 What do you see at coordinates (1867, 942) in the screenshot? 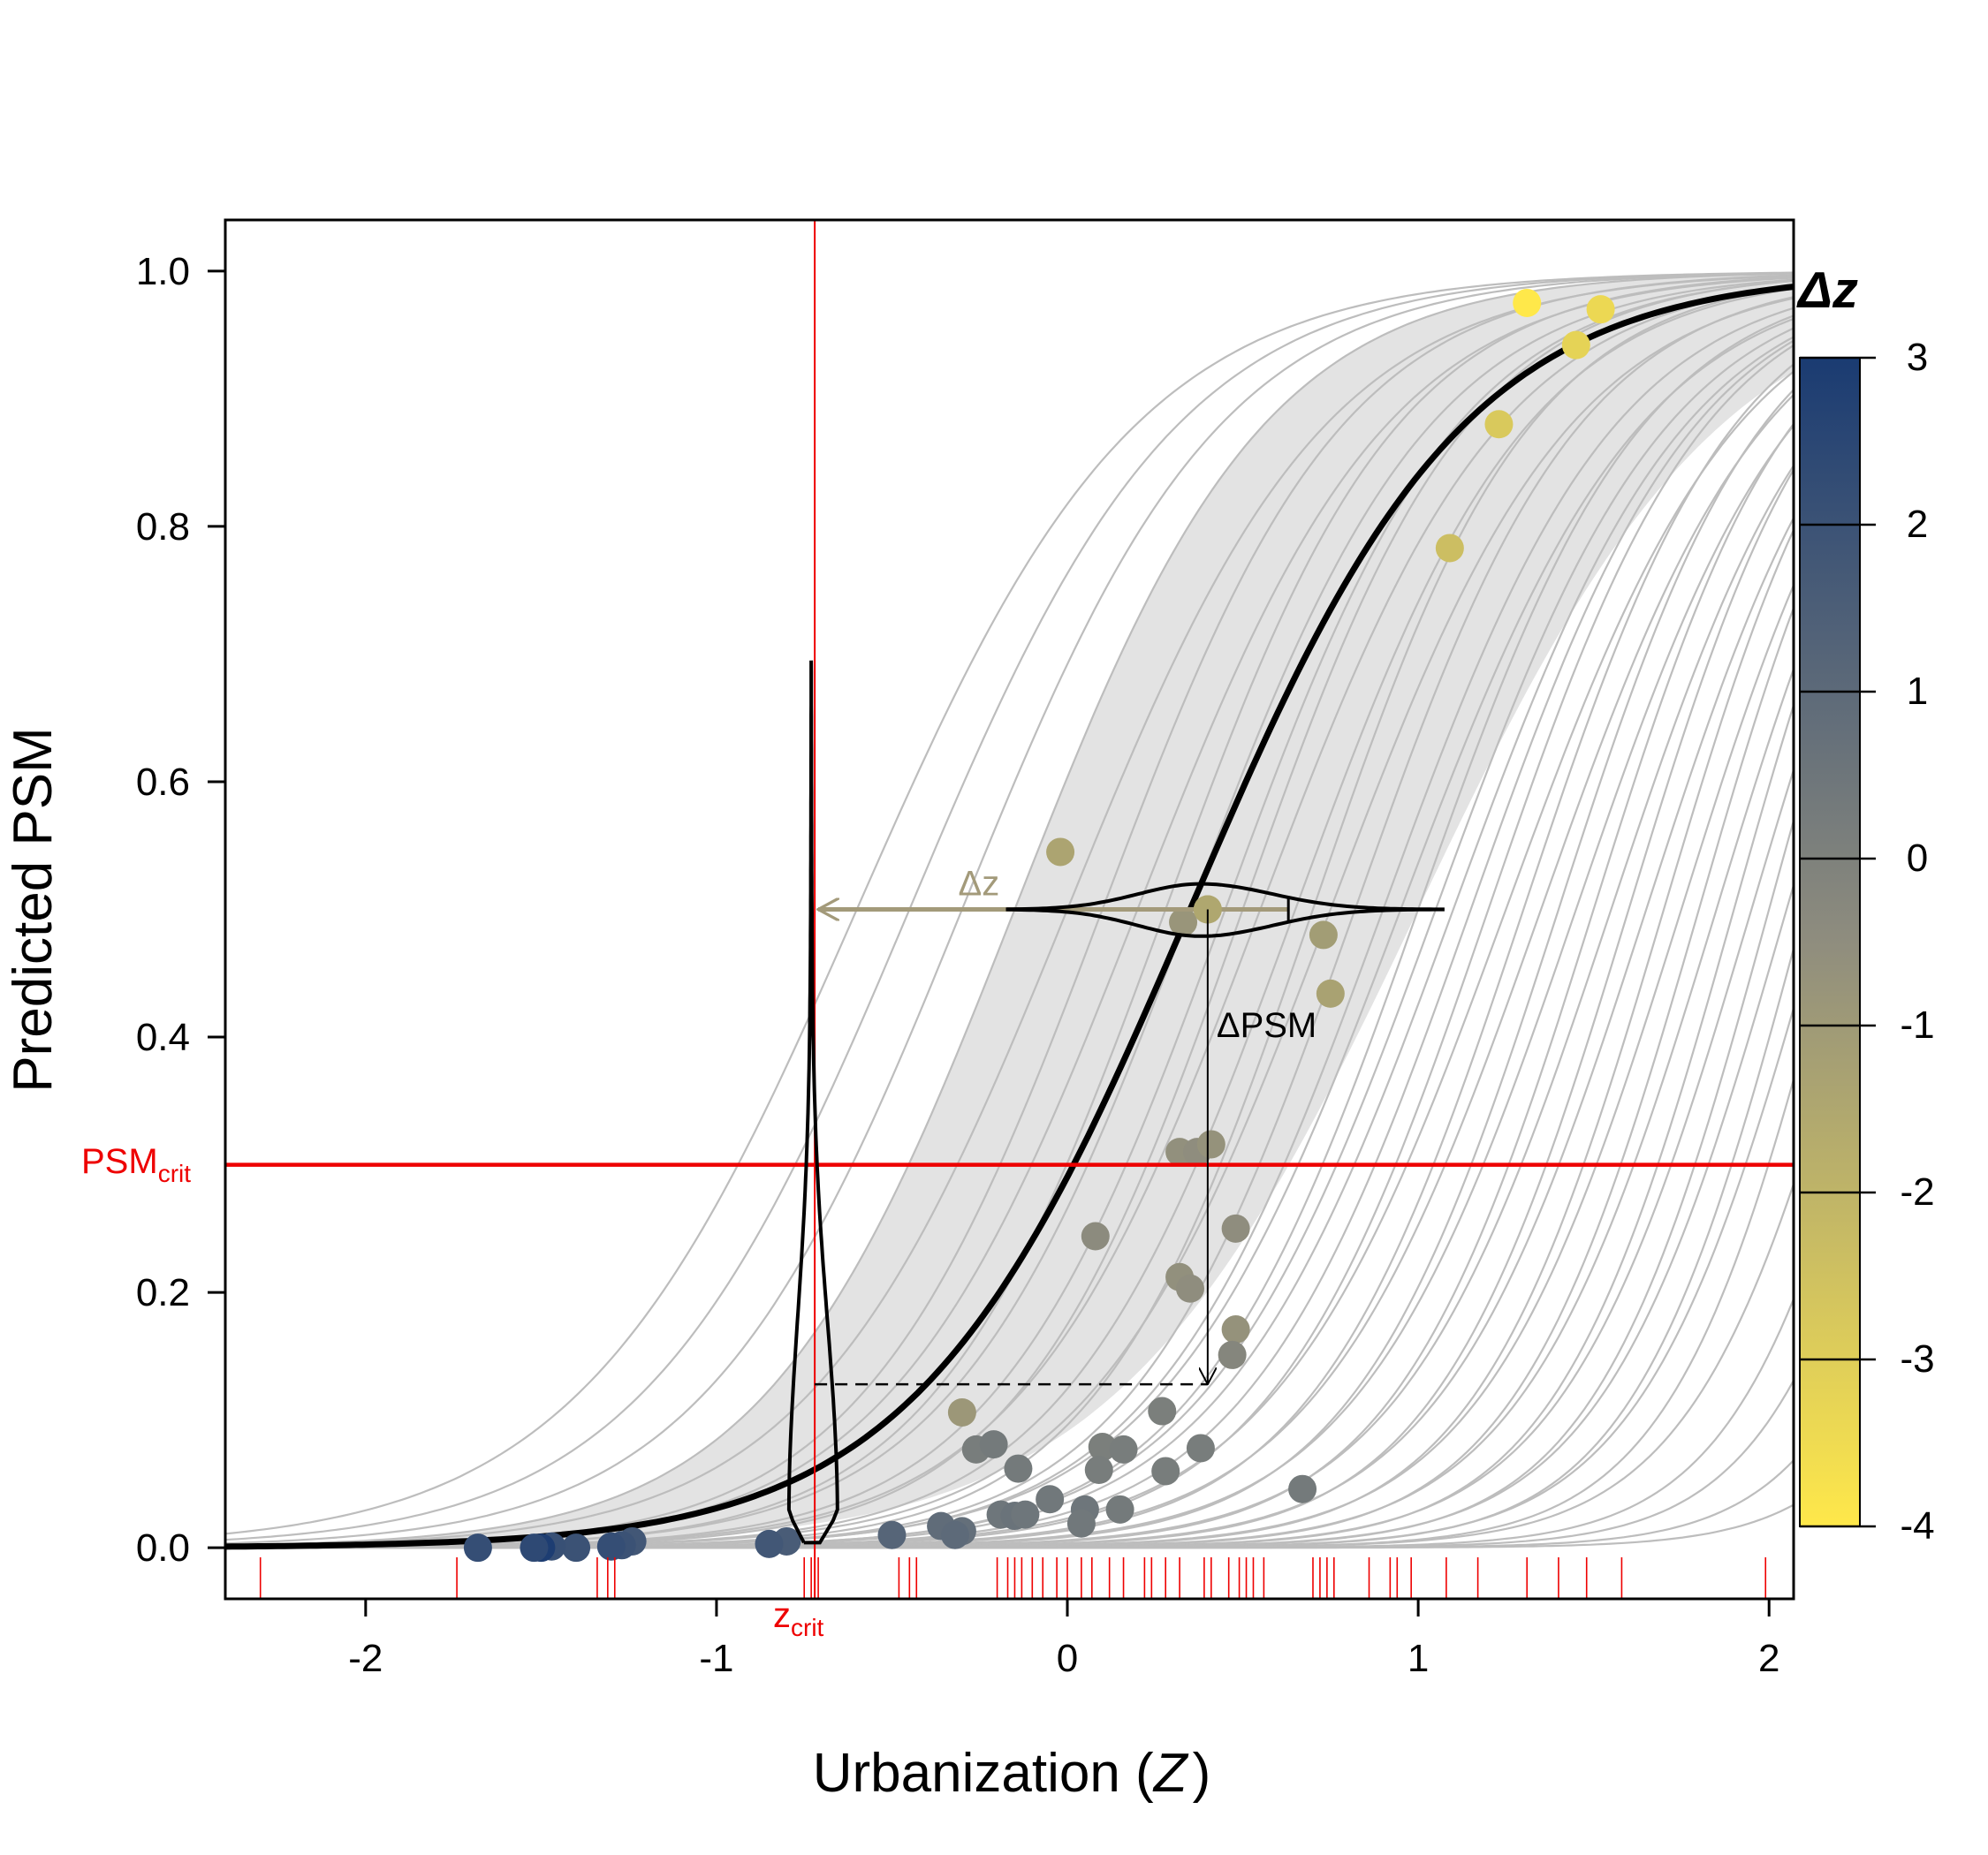
I see `colorbar-ticks: 3 2 1 0 -1 -2 -3 -4` at bounding box center [1867, 942].